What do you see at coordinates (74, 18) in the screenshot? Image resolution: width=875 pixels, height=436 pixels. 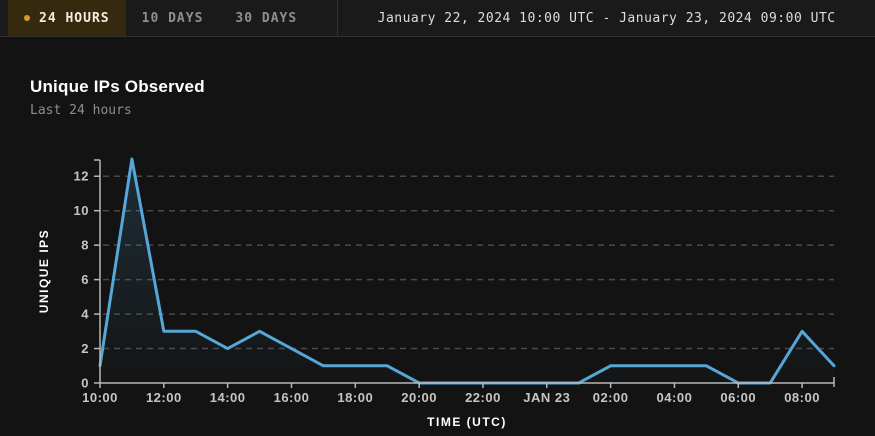 I see `tab-24-hours-label: 24 HOURS` at bounding box center [74, 18].